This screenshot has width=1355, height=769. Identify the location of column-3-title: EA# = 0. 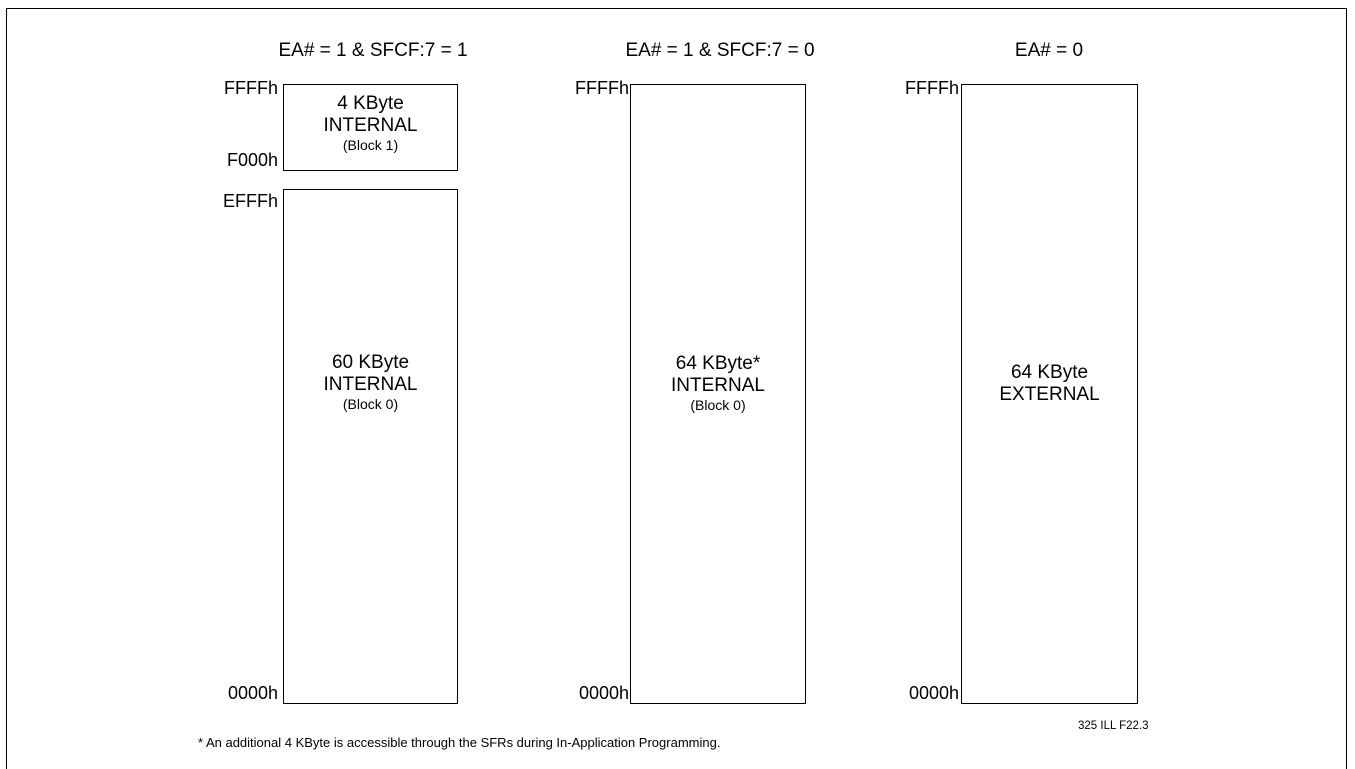
(1049, 50).